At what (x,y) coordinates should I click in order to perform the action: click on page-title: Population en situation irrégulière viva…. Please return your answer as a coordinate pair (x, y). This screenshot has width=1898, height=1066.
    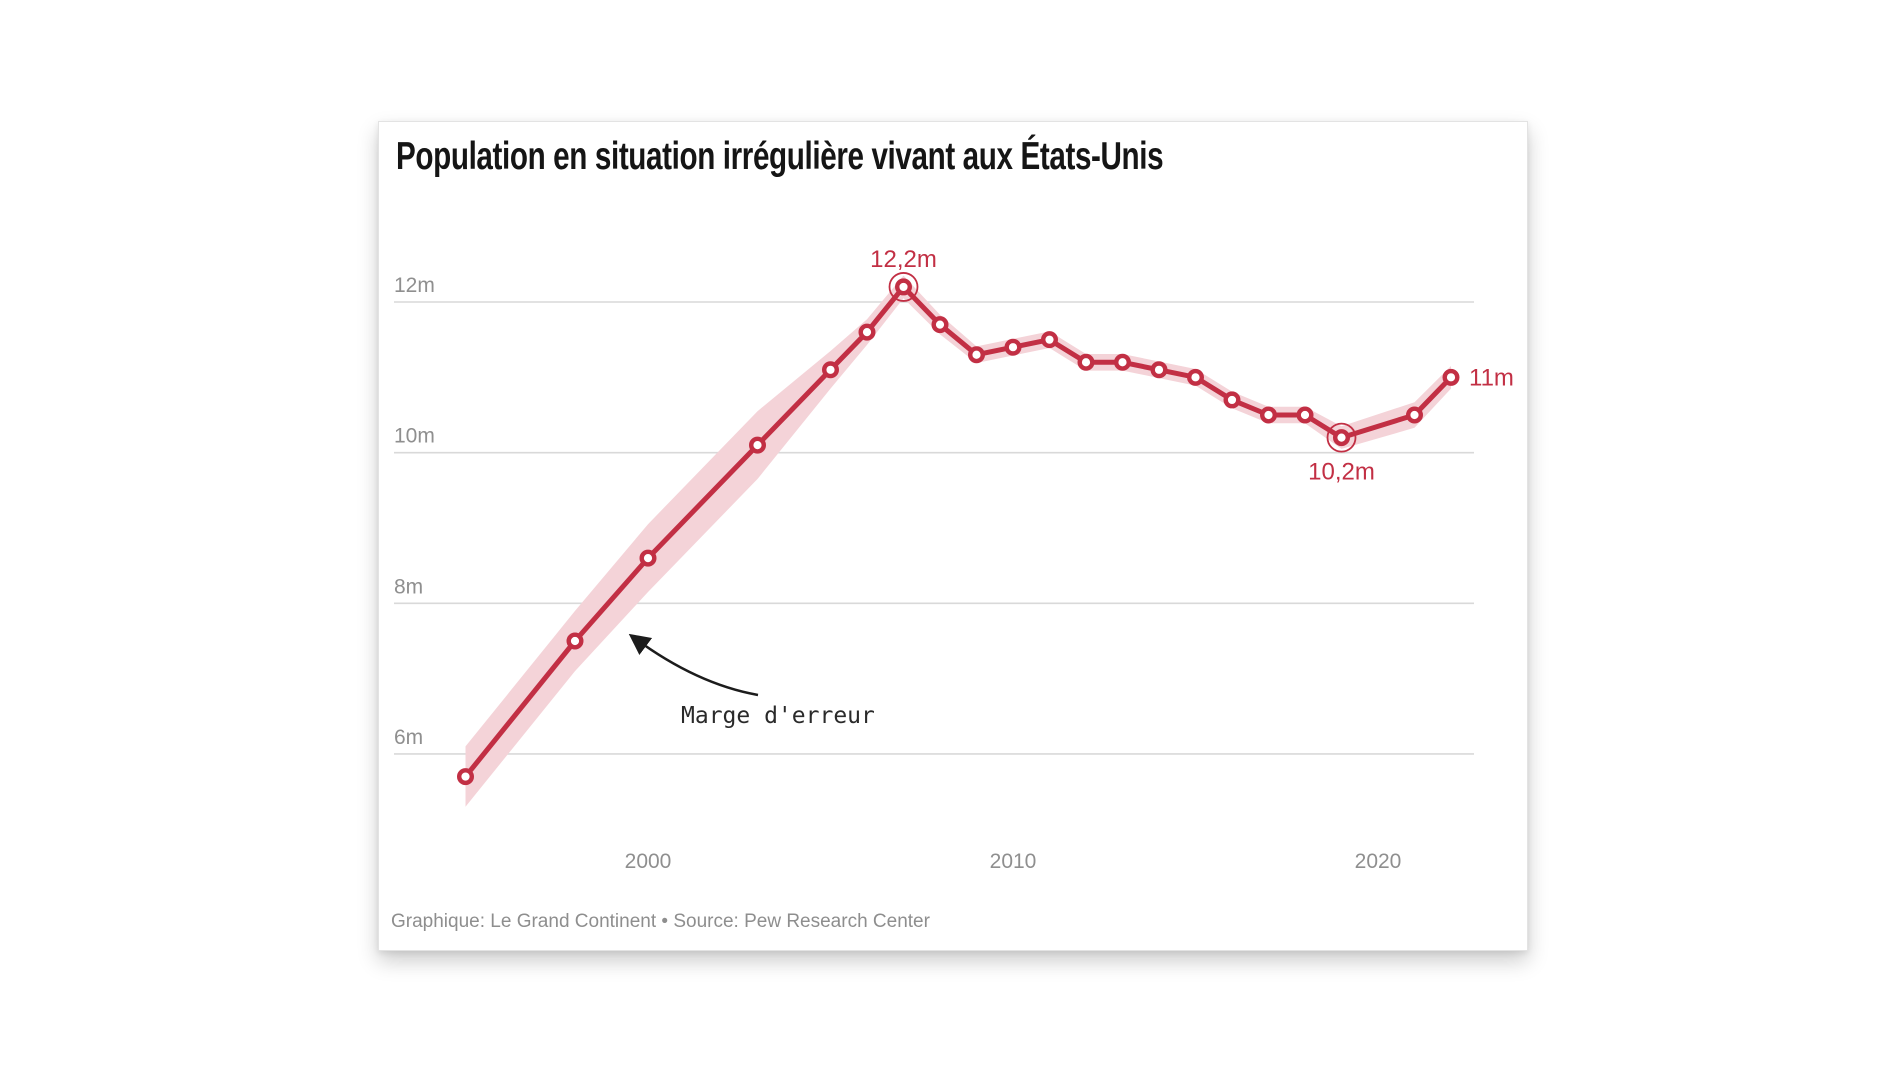
    Looking at the image, I should click on (780, 156).